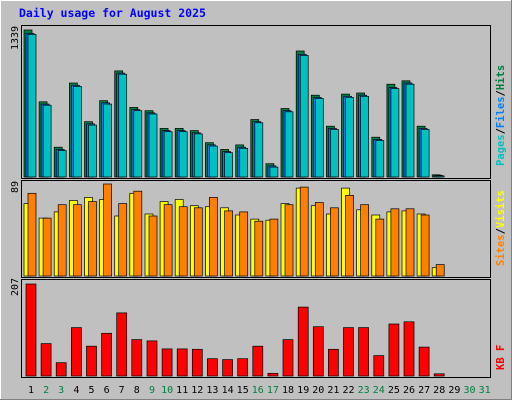 This screenshot has height=404, width=512. What do you see at coordinates (485, 390) in the screenshot?
I see `day-label-31: 31` at bounding box center [485, 390].